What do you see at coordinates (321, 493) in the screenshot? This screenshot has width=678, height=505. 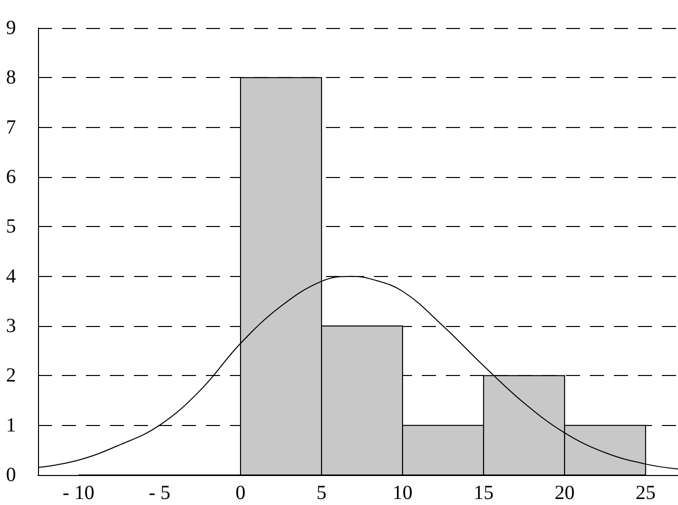 I see `x-tick-label: 5` at bounding box center [321, 493].